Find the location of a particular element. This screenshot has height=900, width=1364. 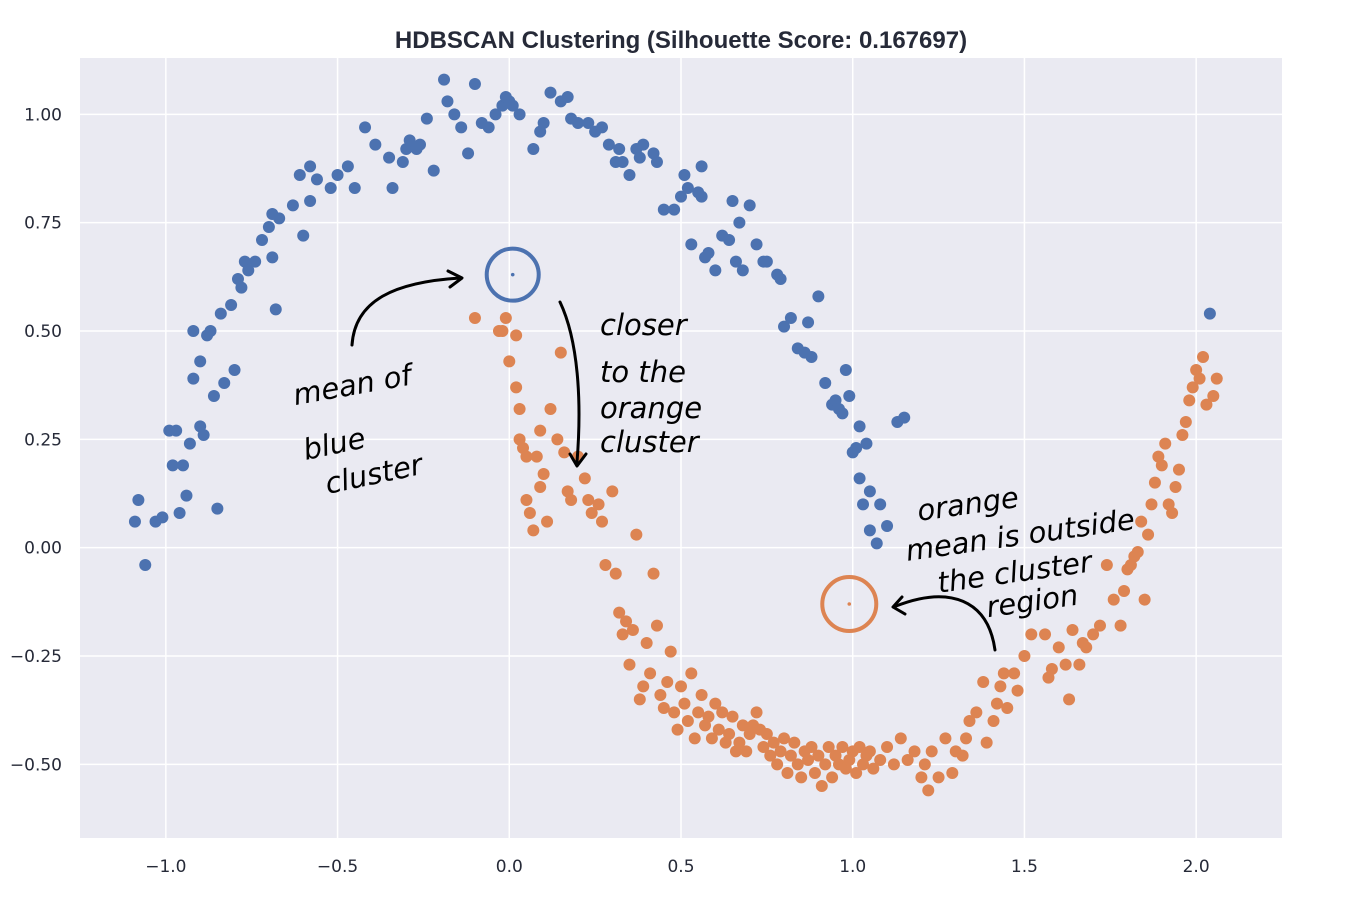

y-tick-labels: 1.00 0.75 0.50 0.25 0.00 −0.25 −0.50 is located at coordinates (36, 440).